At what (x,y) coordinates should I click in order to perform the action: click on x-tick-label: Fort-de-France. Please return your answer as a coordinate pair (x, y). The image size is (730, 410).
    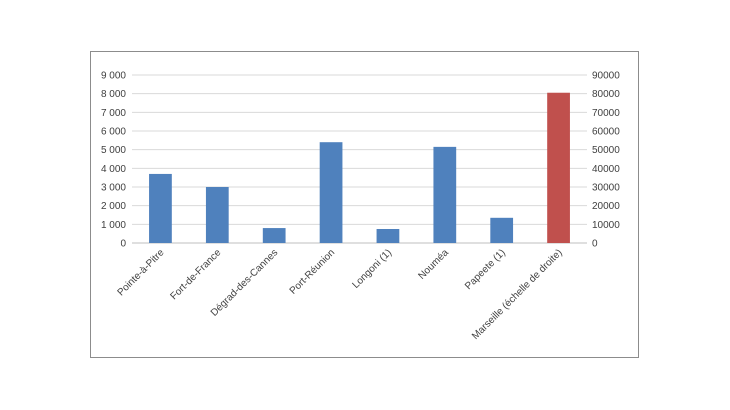
    Looking at the image, I should click on (196, 274).